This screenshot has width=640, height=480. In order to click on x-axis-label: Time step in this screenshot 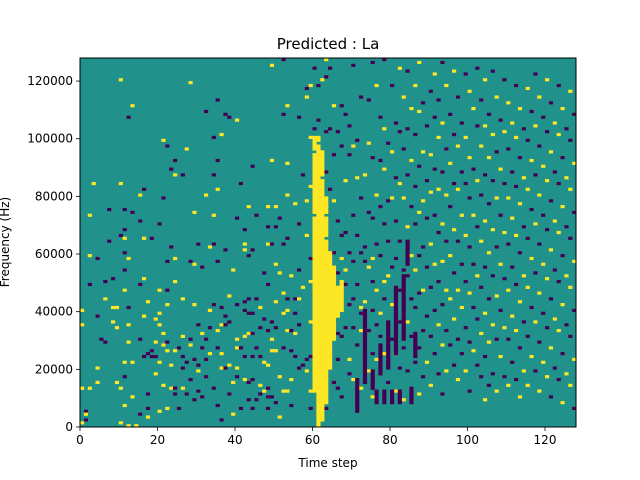, I will do `click(327, 463)`.